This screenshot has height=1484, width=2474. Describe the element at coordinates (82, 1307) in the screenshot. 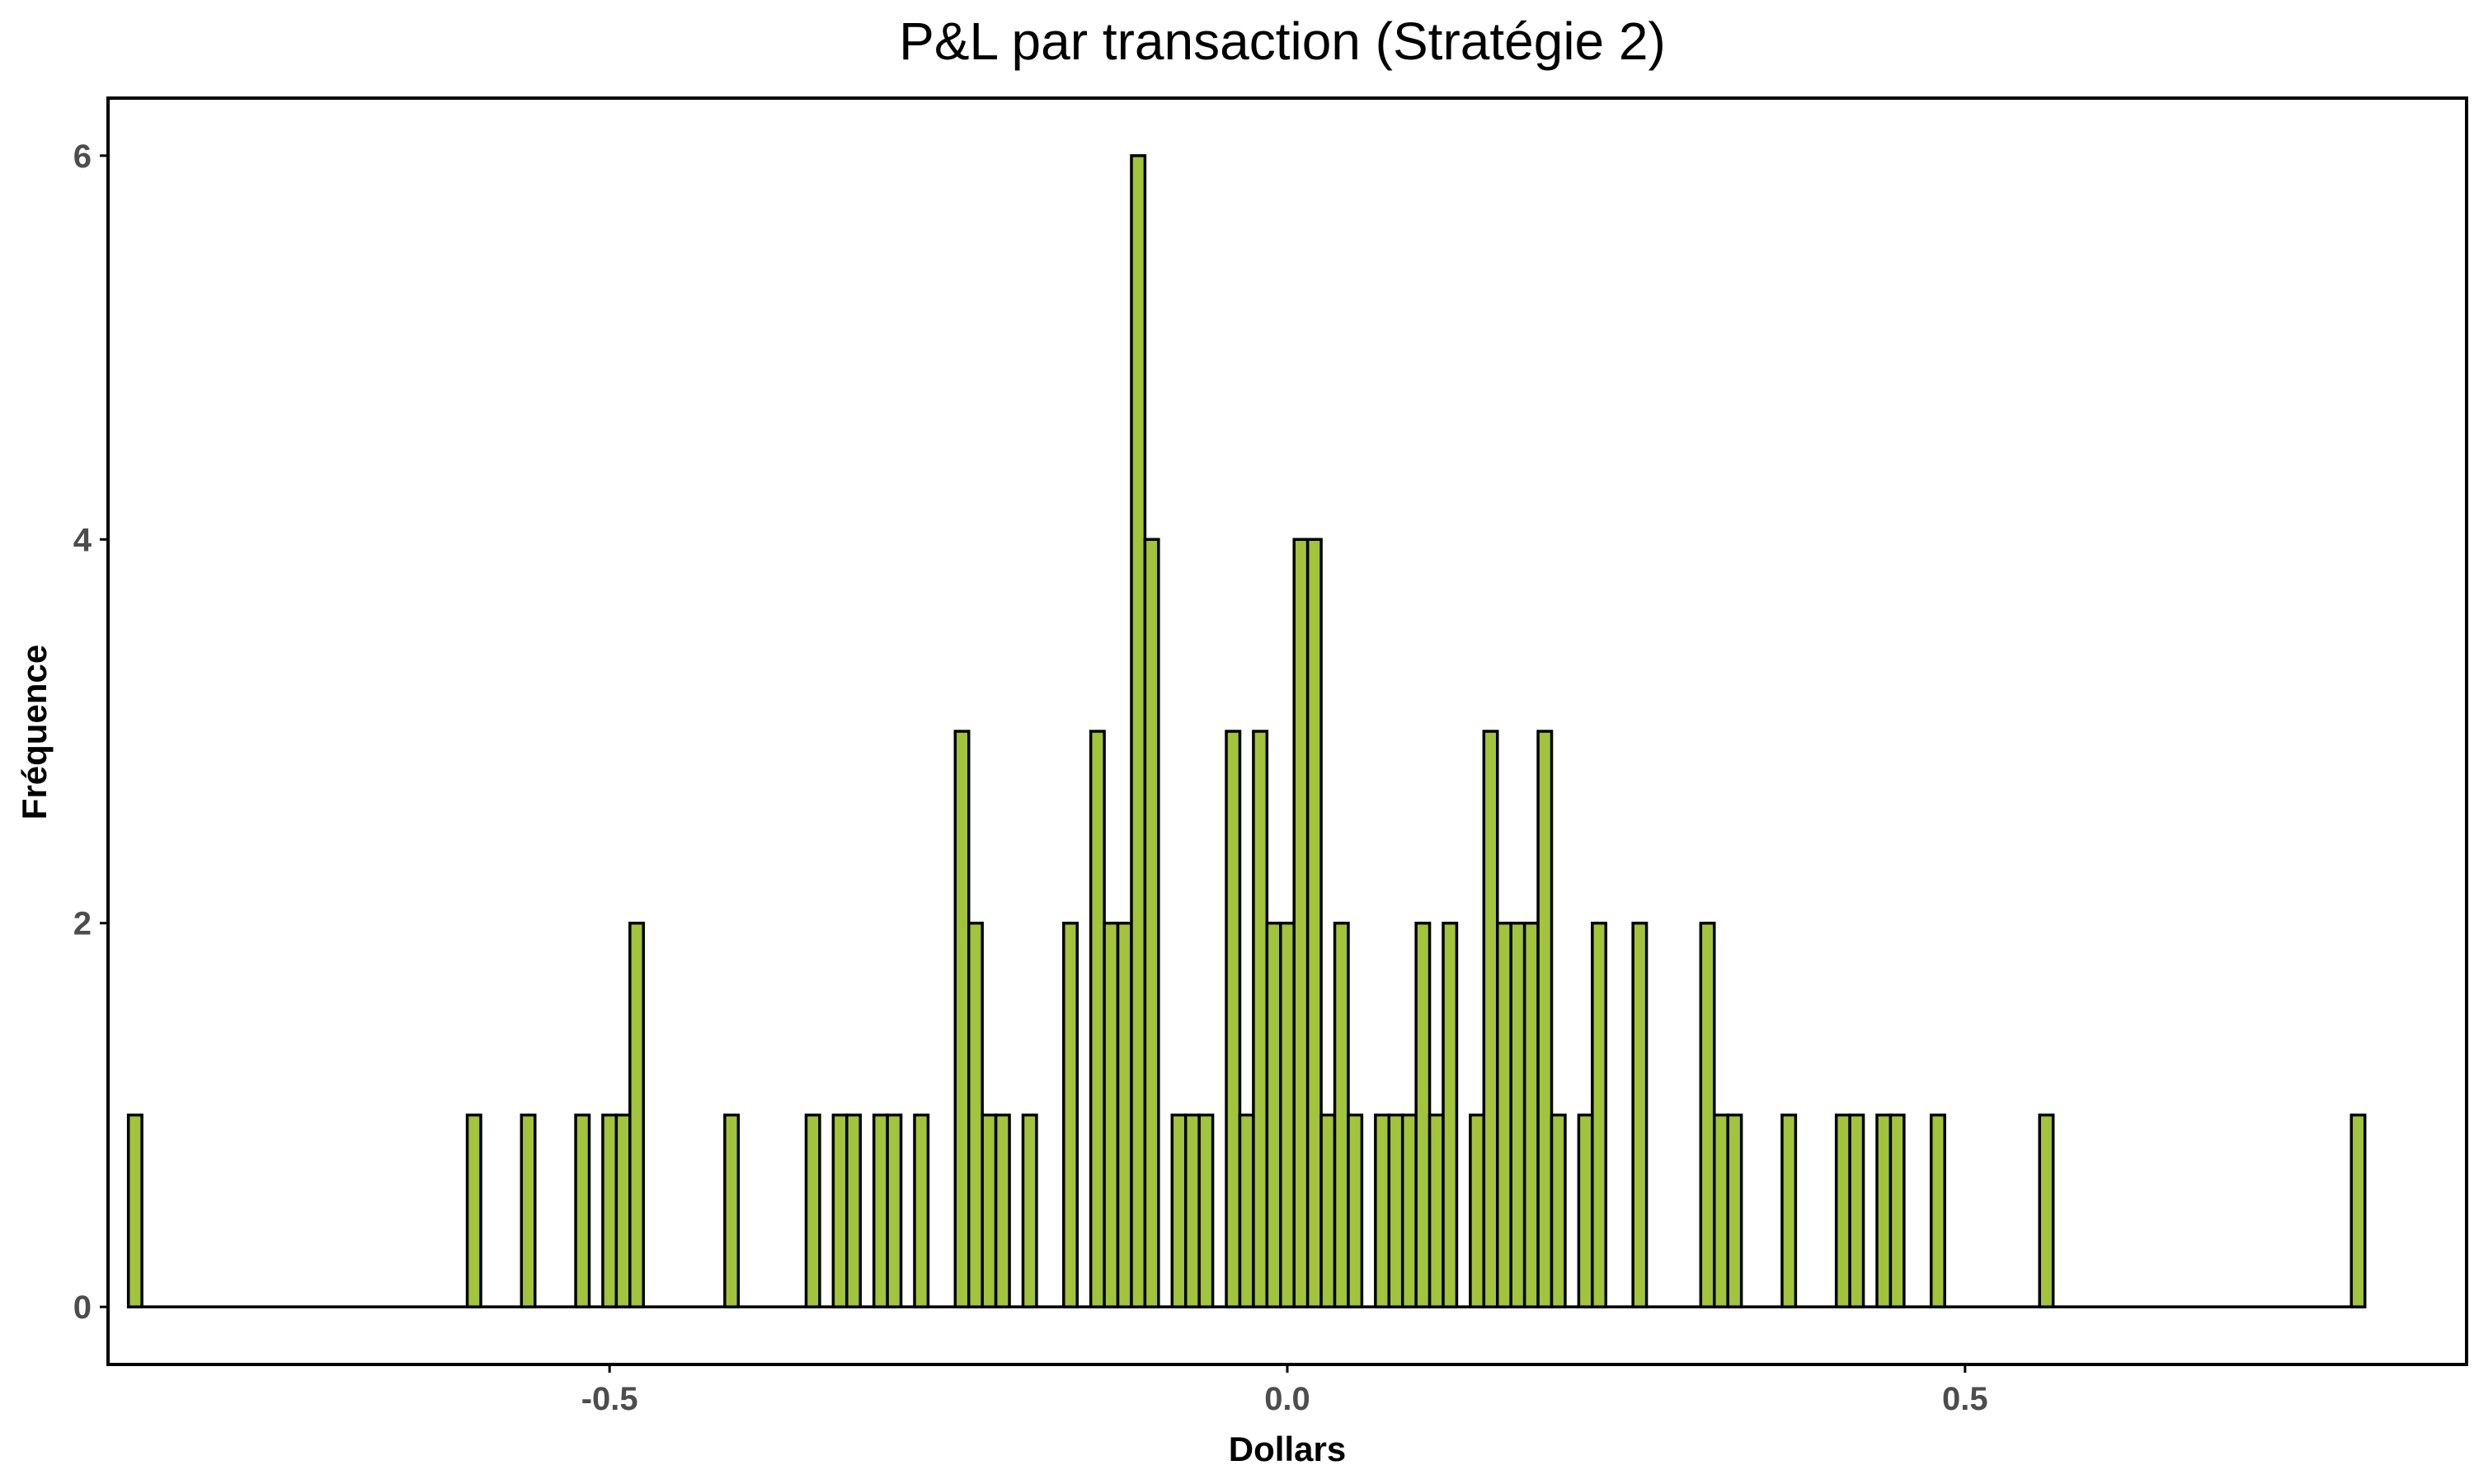

I see `y-tick-label: 0` at that location.